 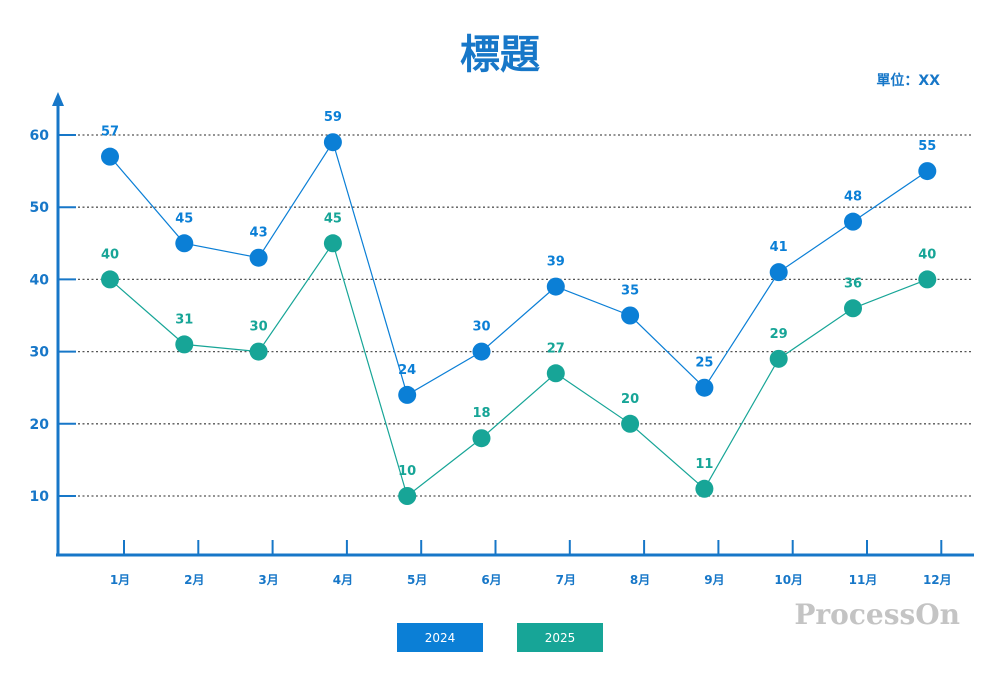 What do you see at coordinates (863, 580) in the screenshot?
I see `x-tick-label: 11月` at bounding box center [863, 580].